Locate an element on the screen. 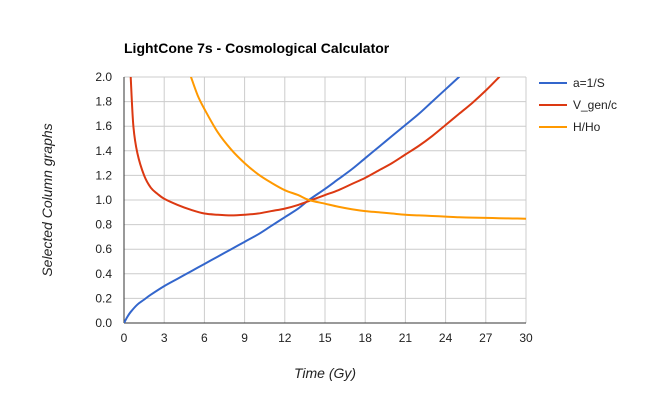  y-tick-label: 0.0 is located at coordinates (103, 323).